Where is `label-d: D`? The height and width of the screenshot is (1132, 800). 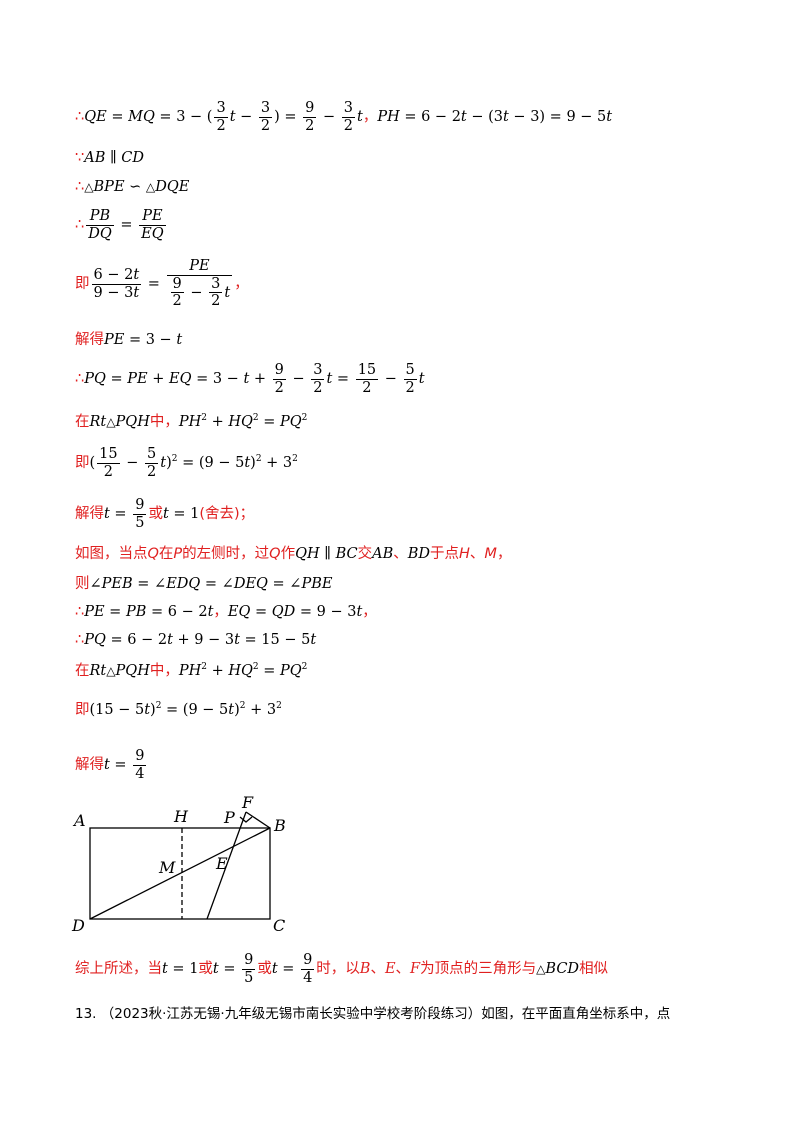
label-d: D is located at coordinates (78, 925).